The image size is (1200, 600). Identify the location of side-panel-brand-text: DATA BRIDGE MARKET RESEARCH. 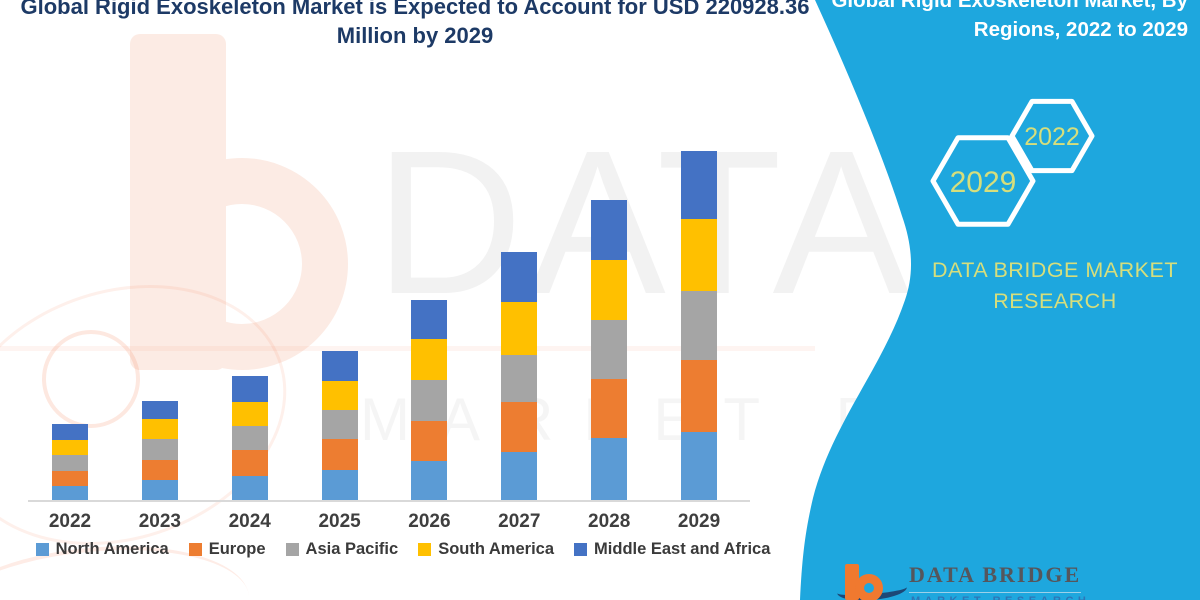
(1055, 286).